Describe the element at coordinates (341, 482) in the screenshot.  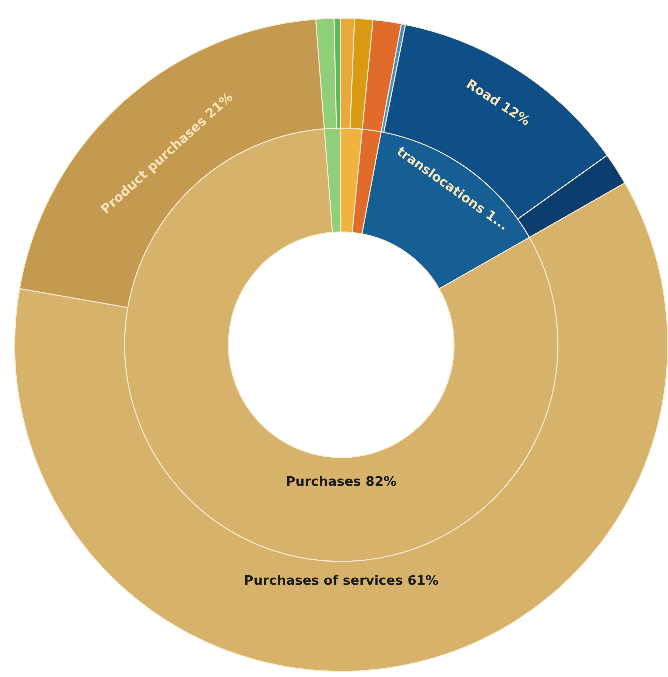
I see `data-label: Purchases 82%` at that location.